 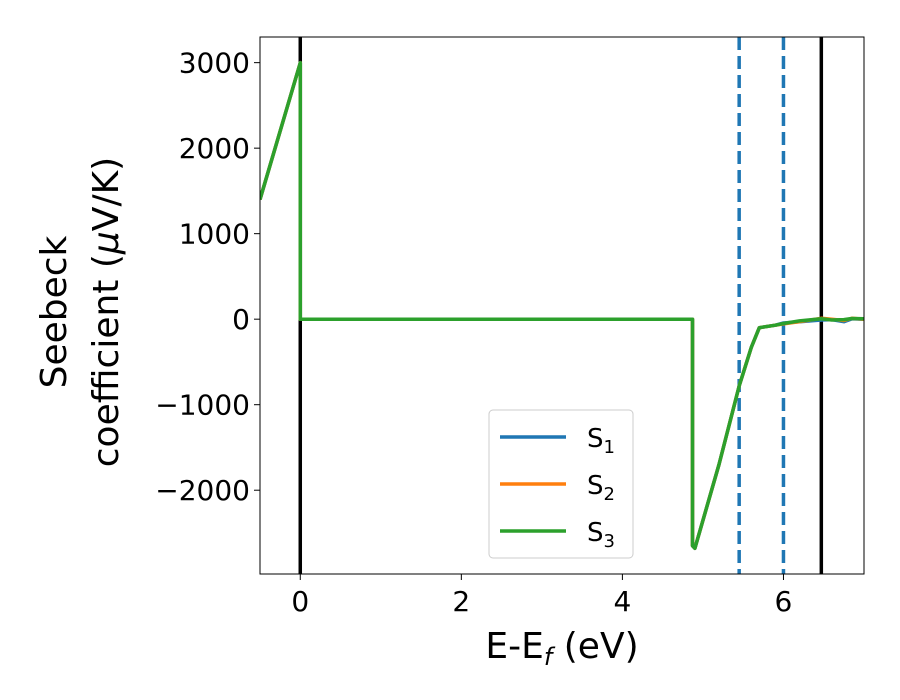 I want to click on x-tick-label: 6, so click(x=784, y=601).